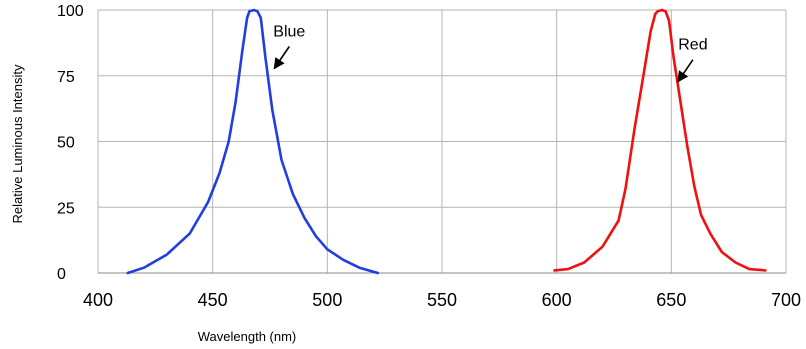  Describe the element at coordinates (289, 31) in the screenshot. I see `annotation-label: Blue` at that location.